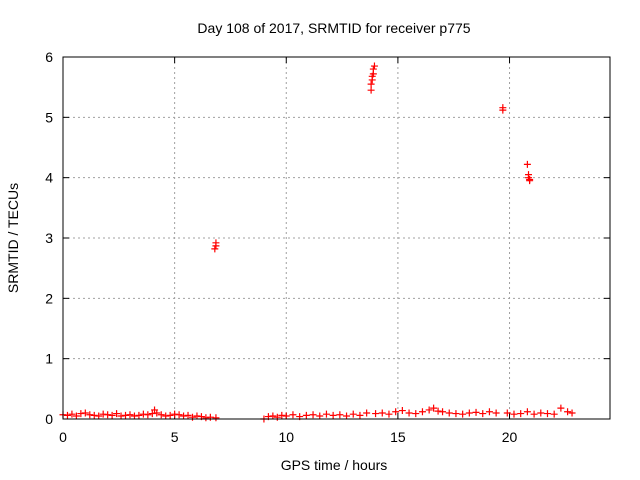  I want to click on y-tick-label: 4, so click(49, 178).